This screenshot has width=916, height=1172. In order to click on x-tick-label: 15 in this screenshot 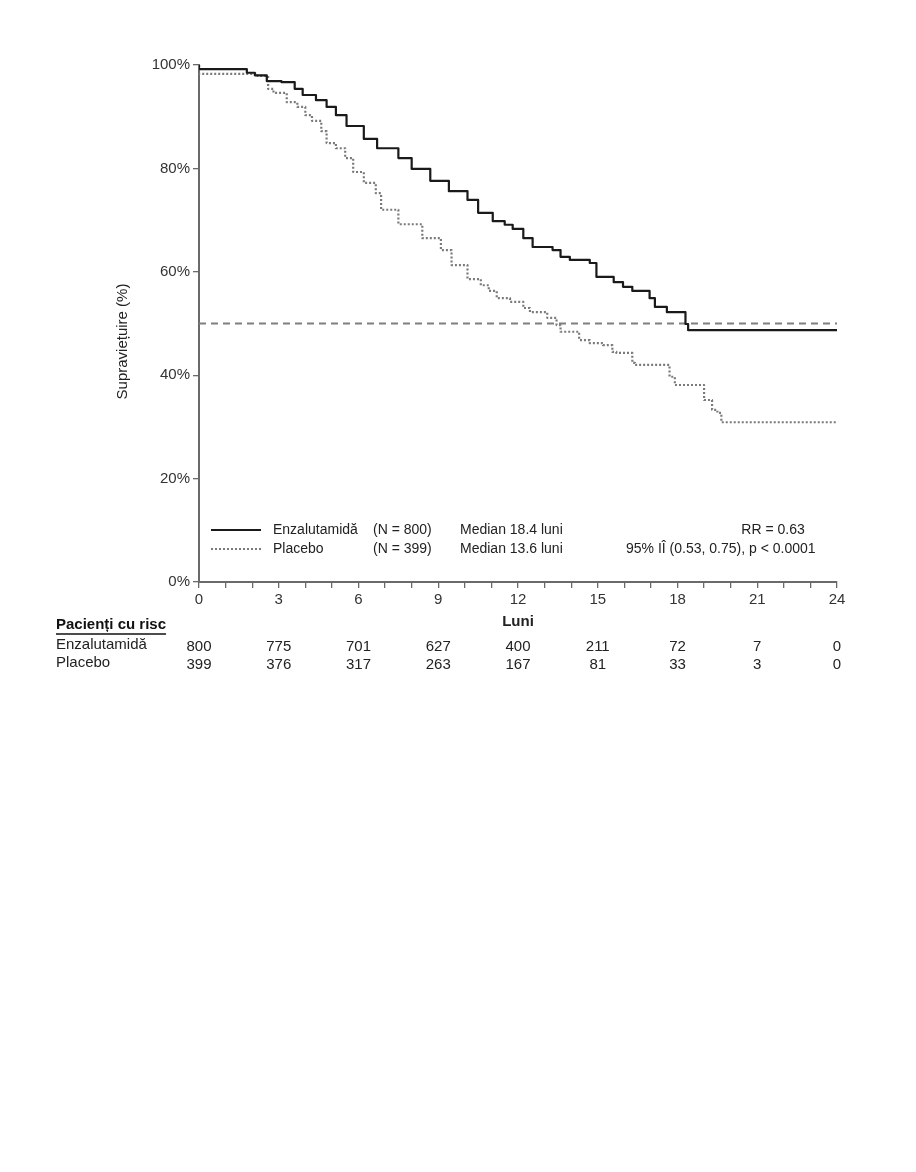, I will do `click(598, 599)`.